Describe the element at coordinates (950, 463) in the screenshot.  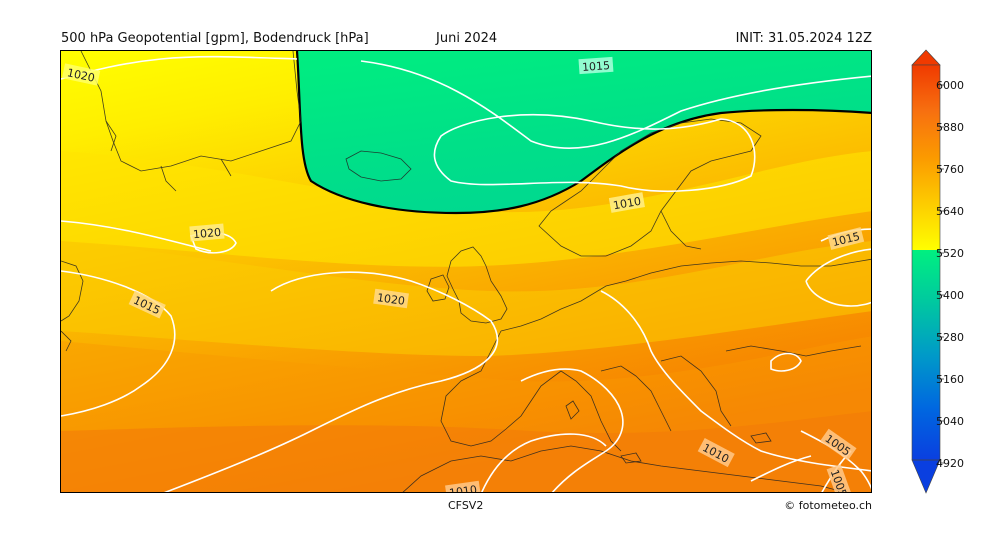
I see `colorbar-tick-label: 4920` at that location.